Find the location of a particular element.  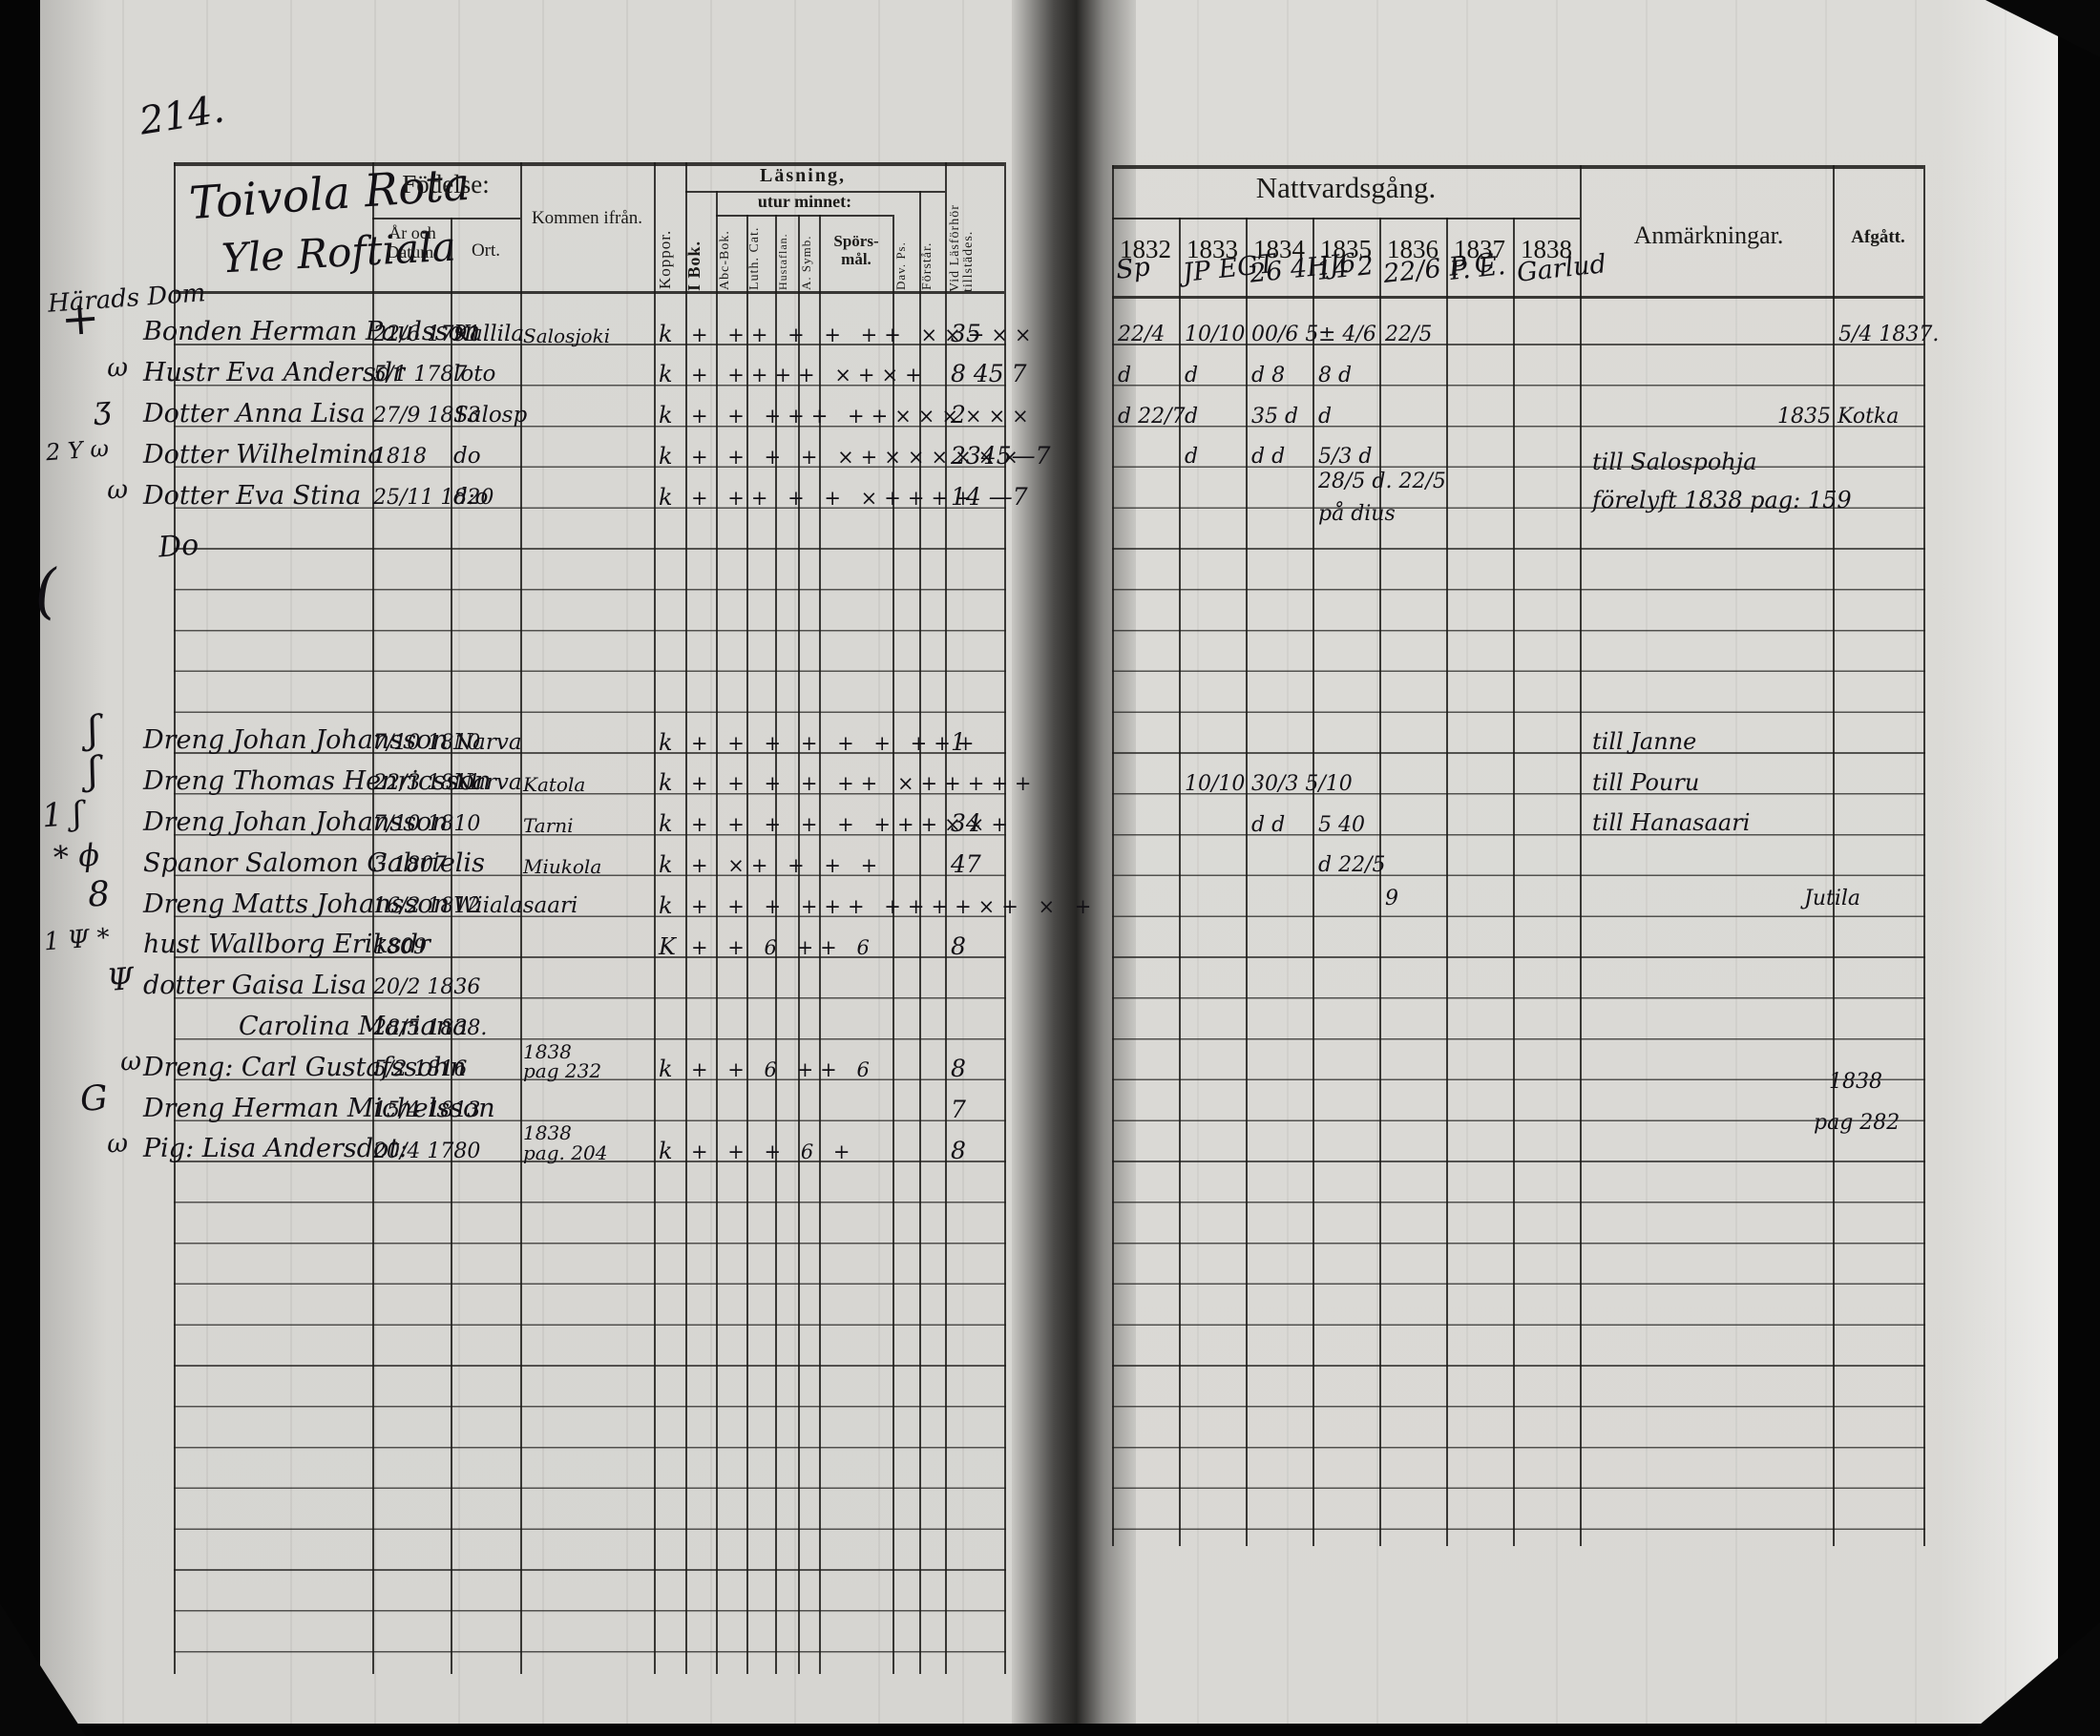

margin-mark: ʒ is located at coordinates (102, 407).